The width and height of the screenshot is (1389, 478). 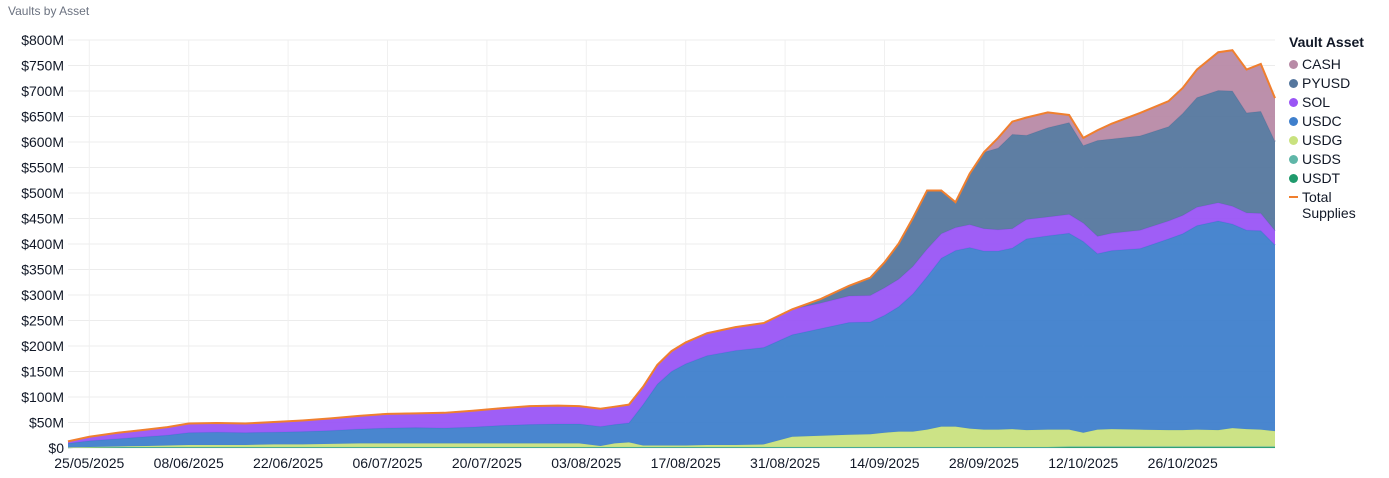 What do you see at coordinates (42, 193) in the screenshot?
I see `y-tick-label: $500M` at bounding box center [42, 193].